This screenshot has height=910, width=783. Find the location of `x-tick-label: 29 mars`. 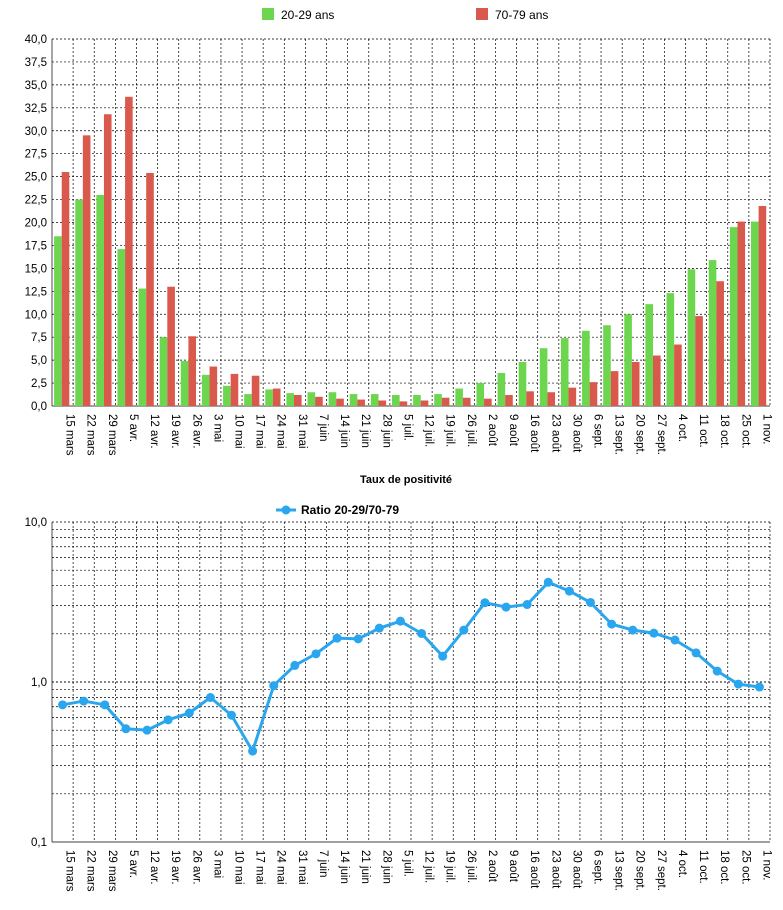

x-tick-label: 29 mars is located at coordinates (112, 871).